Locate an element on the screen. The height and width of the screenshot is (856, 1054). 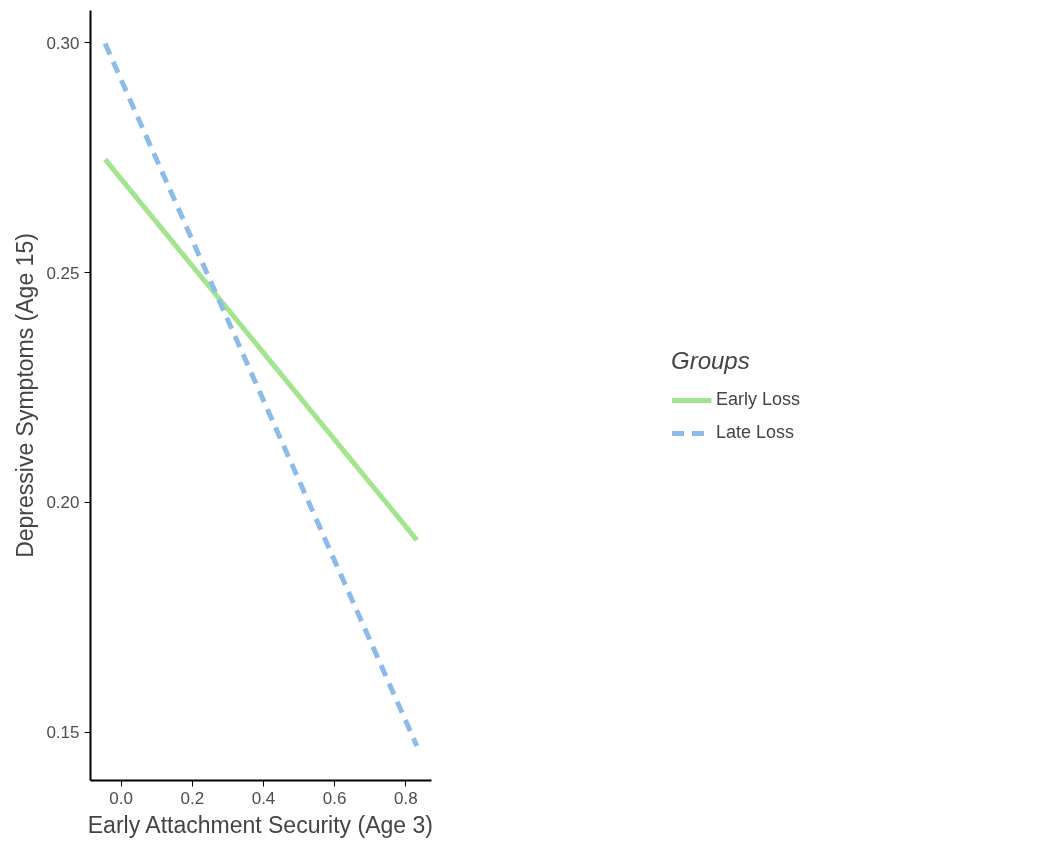
y-tick-label: 0.20 is located at coordinates (63, 503).